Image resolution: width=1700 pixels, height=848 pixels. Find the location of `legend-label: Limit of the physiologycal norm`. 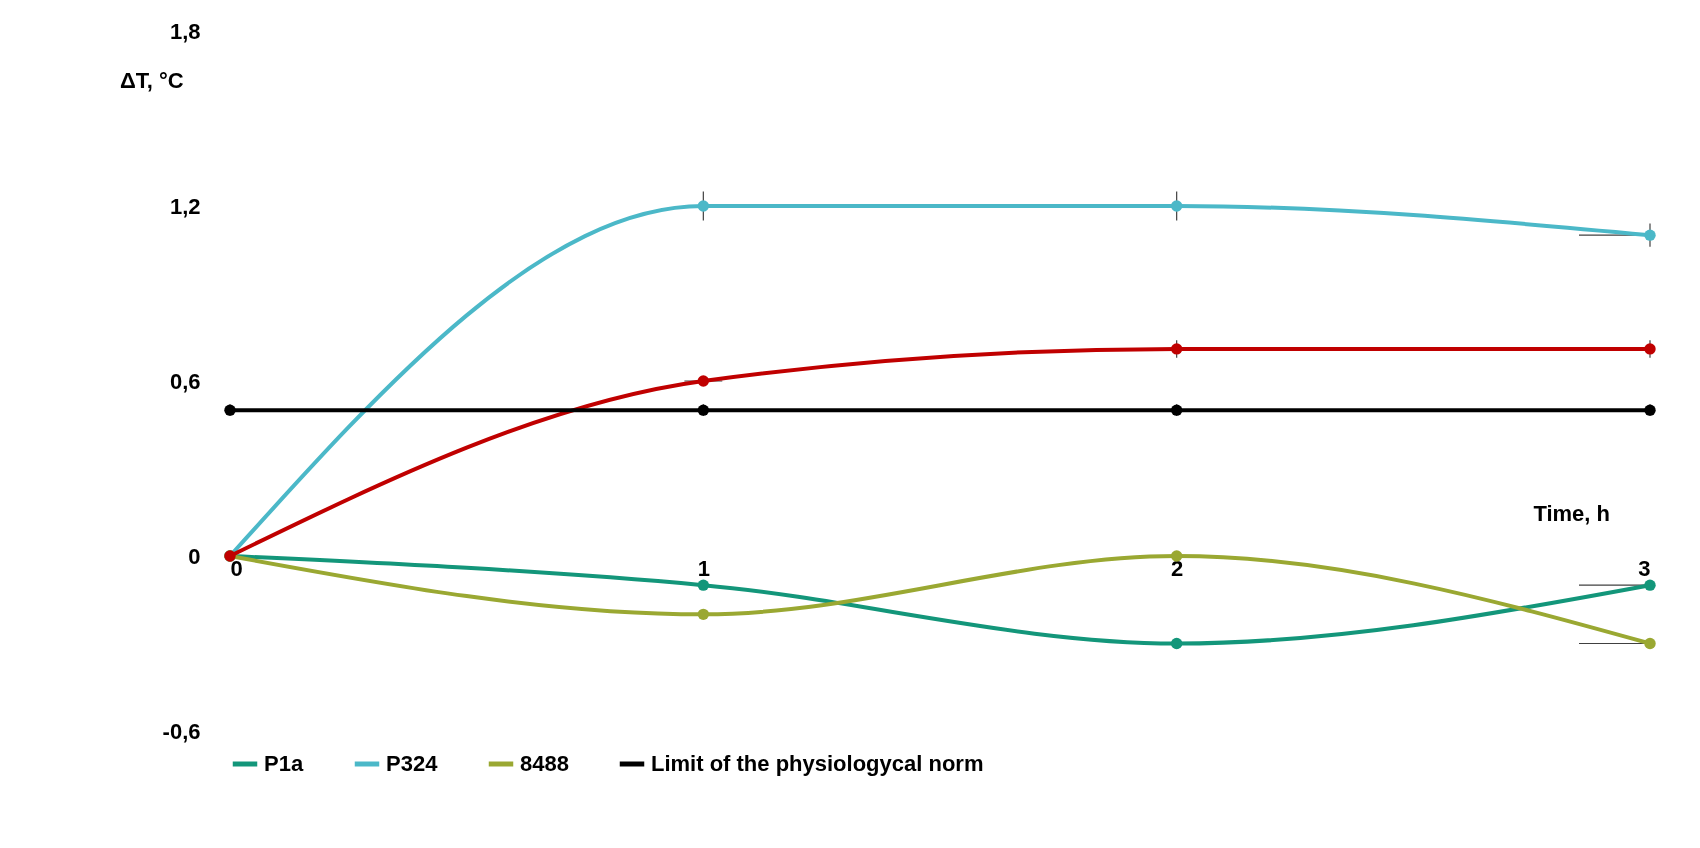

legend-label: Limit of the physiologycal norm is located at coordinates (817, 763).